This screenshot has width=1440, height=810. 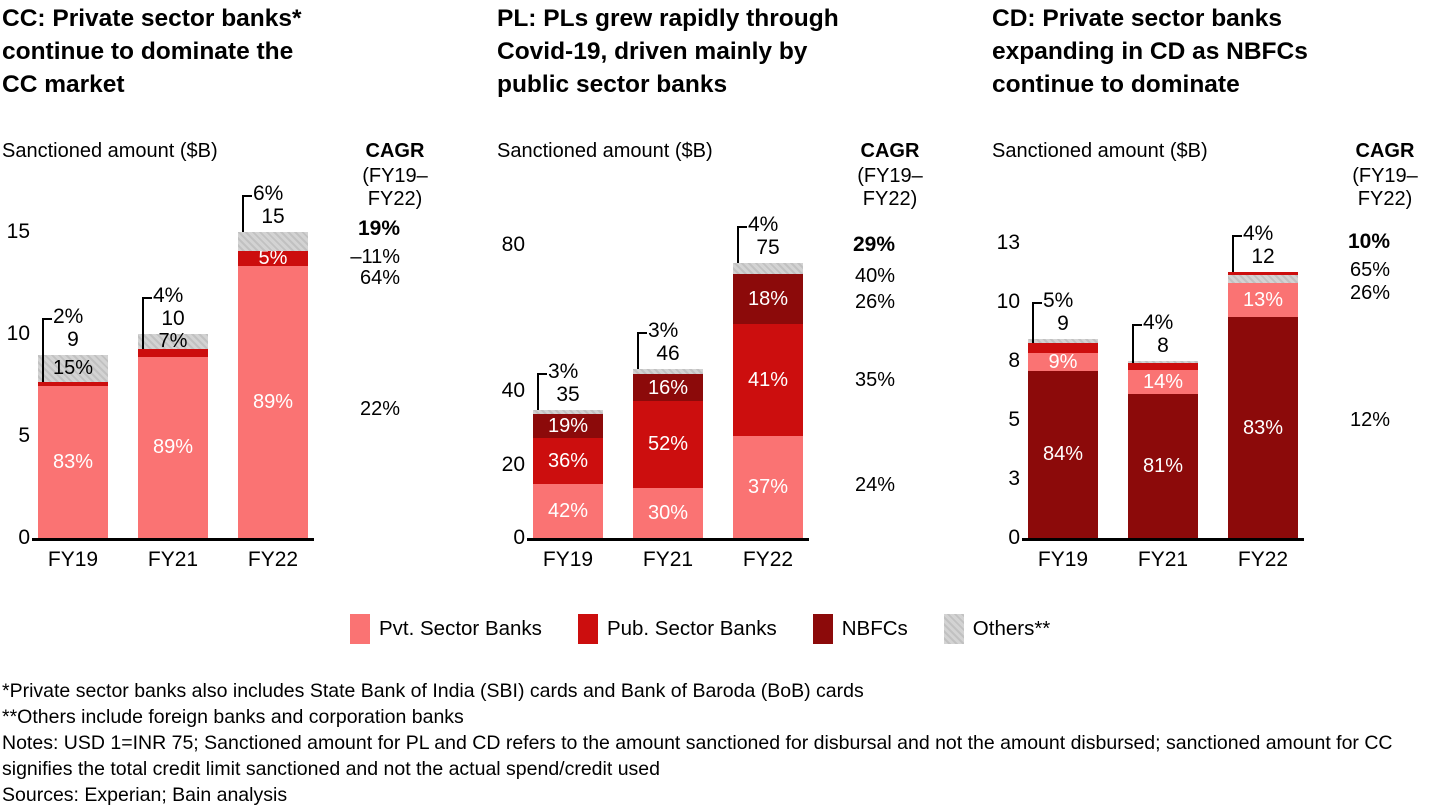 I want to click on footnote: Sources: Experian; Bain analysis, so click(x=145, y=795).